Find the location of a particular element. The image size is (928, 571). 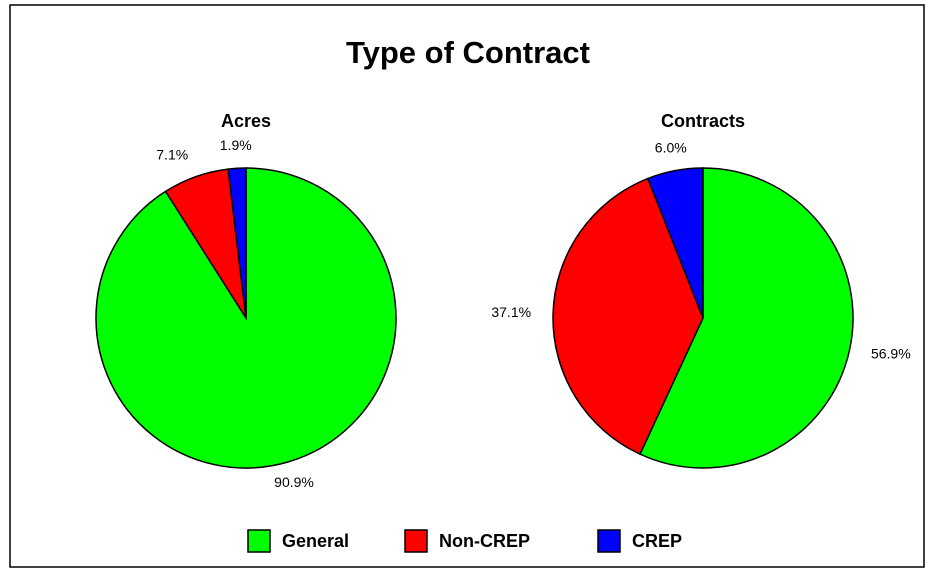

value-label: 37.1% is located at coordinates (511, 312).